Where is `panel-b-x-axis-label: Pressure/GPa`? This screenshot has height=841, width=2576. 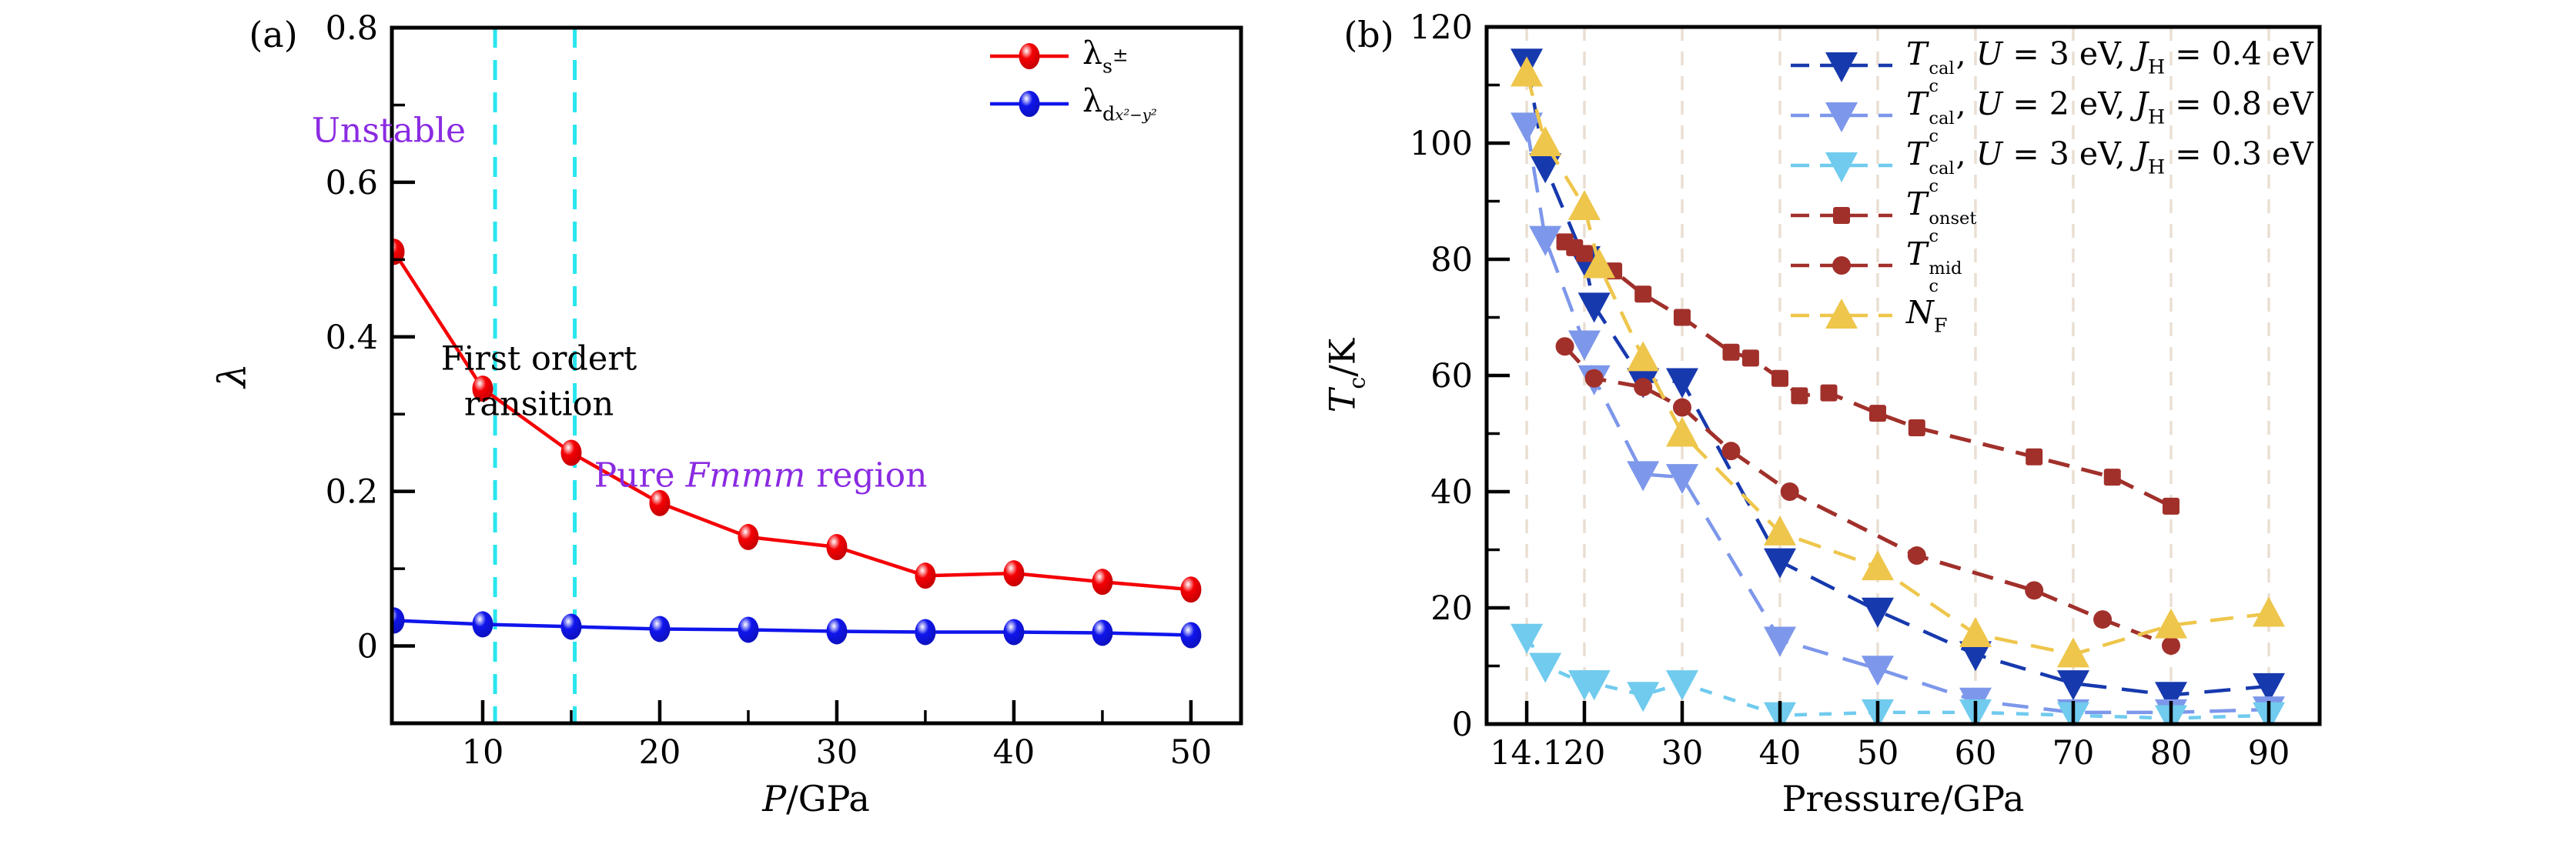 panel-b-x-axis-label: Pressure/GPa is located at coordinates (1903, 799).